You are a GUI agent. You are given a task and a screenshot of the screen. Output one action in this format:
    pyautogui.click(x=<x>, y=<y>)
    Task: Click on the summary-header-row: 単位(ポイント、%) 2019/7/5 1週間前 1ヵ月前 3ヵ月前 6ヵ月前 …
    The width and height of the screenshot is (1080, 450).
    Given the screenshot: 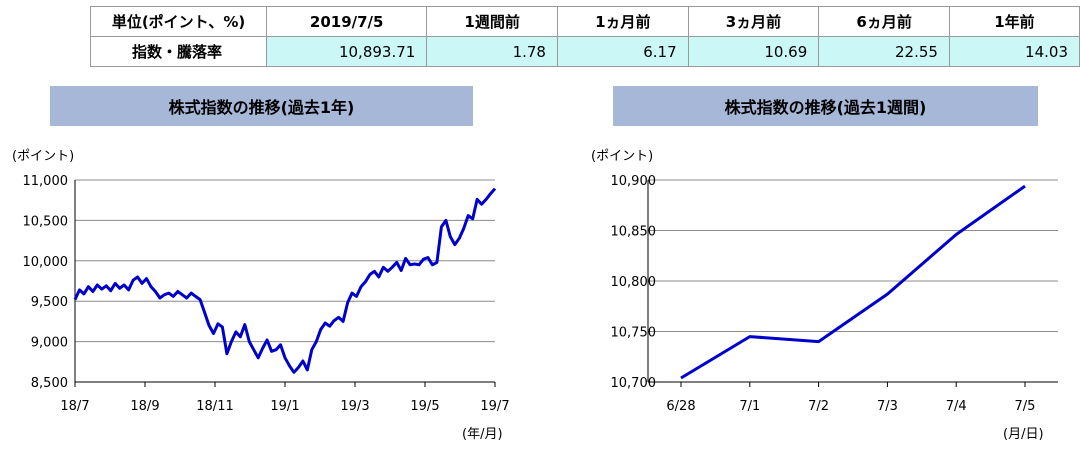 What is the action you would take?
    pyautogui.click(x=584, y=21)
    